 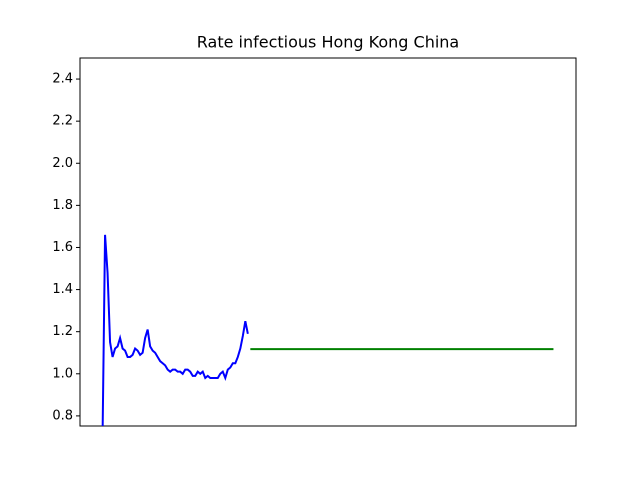 I want to click on y-tick-label: 1.2, so click(x=62, y=331).